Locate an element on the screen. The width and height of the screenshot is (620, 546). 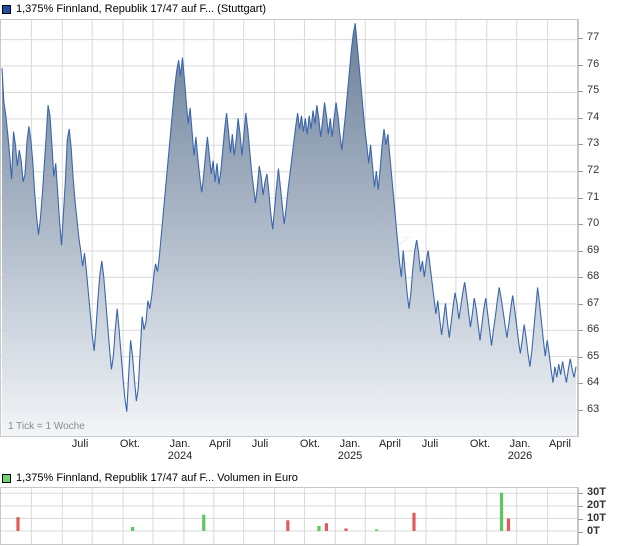
x-tick-11: April is located at coordinates (560, 444).